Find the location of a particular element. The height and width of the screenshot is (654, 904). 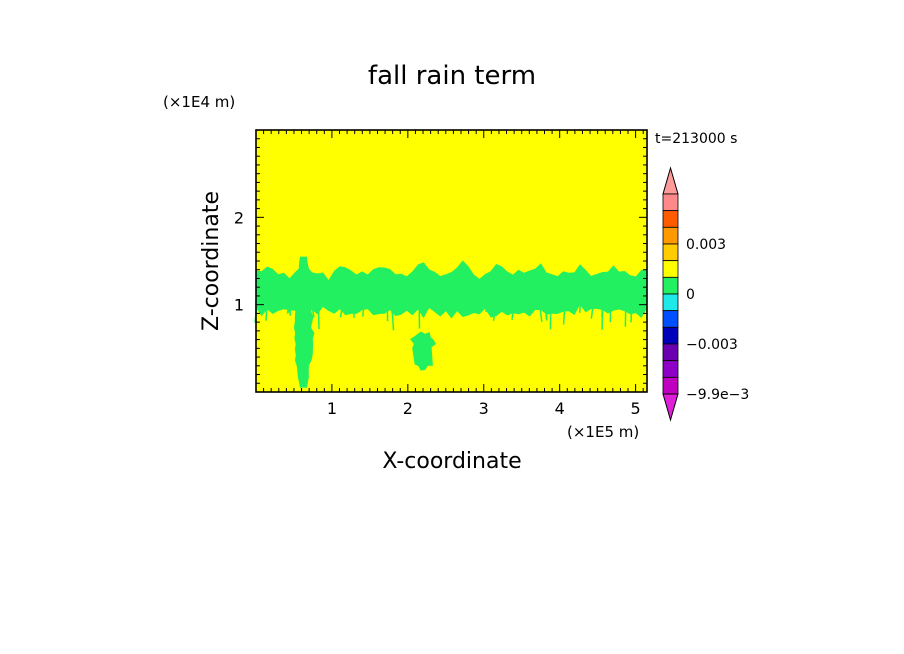

y-tick-label: 1 is located at coordinates (239, 305).